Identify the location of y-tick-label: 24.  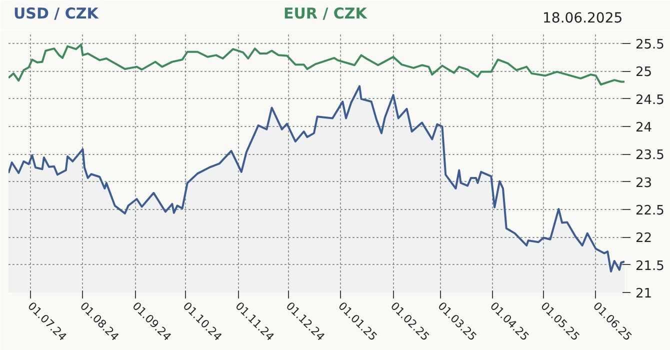
(644, 128).